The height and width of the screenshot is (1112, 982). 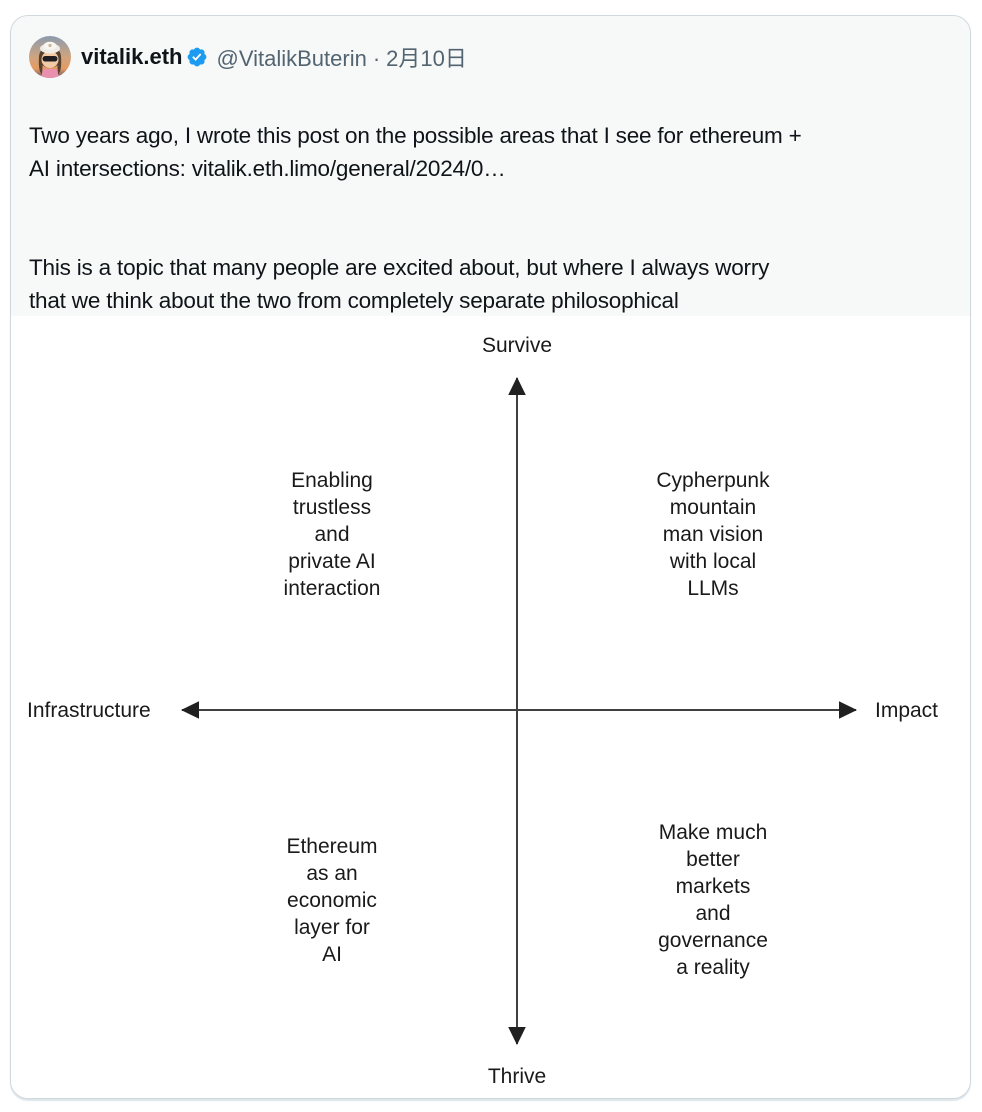 I want to click on axis-label-infrastructure: Infrastructure, so click(x=89, y=710).